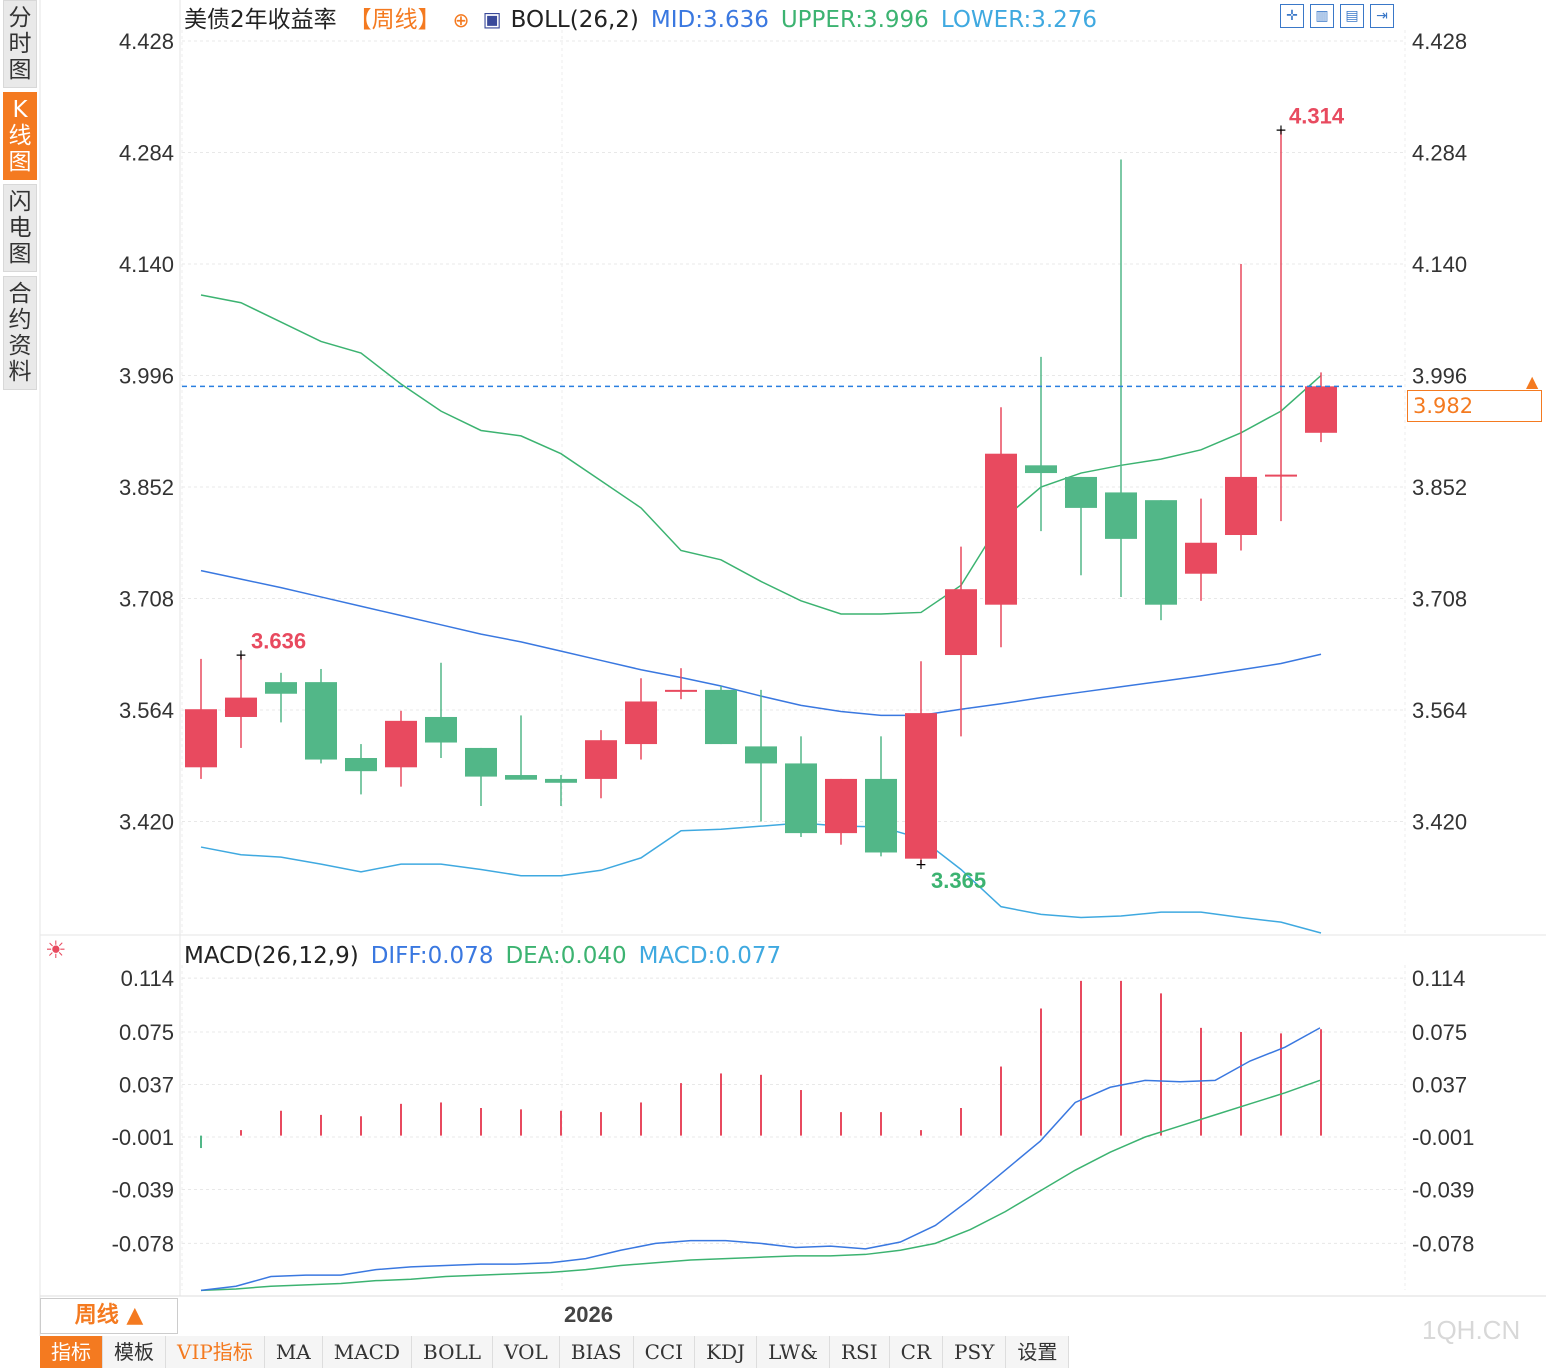 This screenshot has width=1546, height=1368. I want to click on y-tick-left: 3.708, so click(146, 599).